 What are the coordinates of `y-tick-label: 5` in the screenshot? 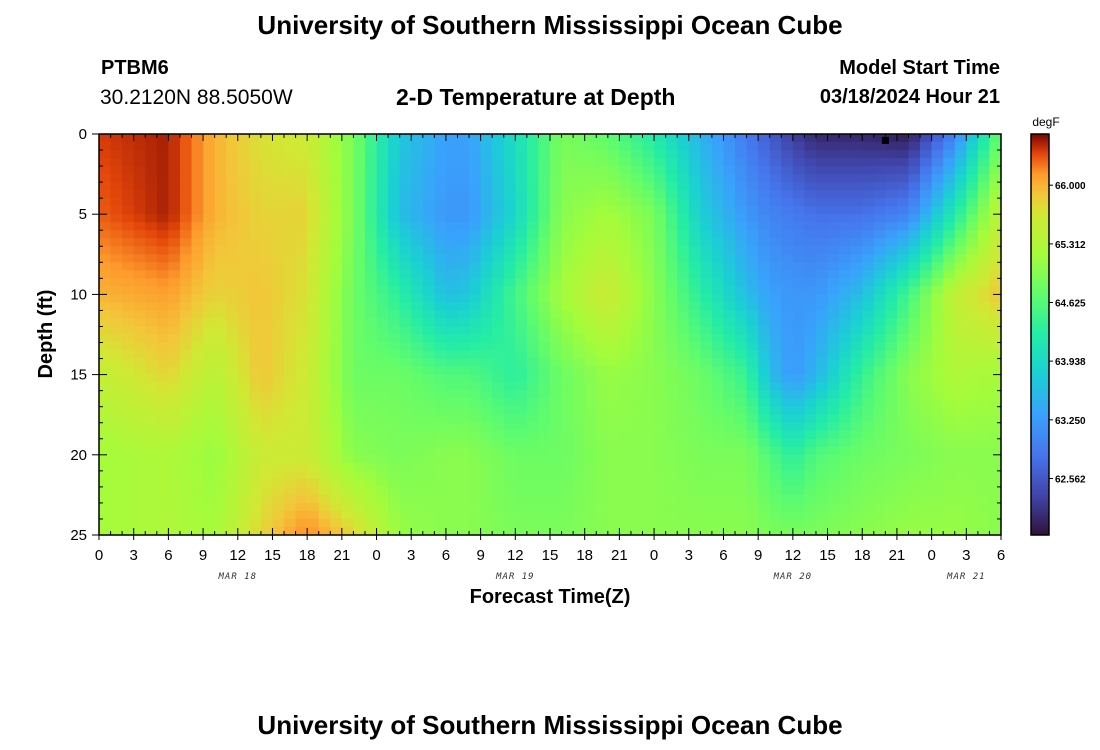 It's located at (83, 214).